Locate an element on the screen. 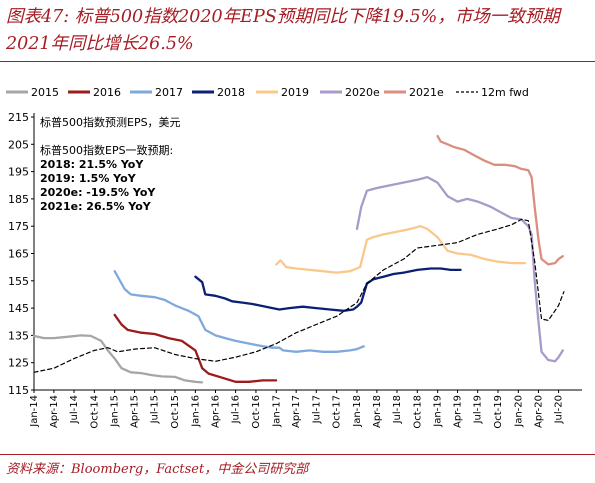 The width and height of the screenshot is (595, 483). series-line-2019 is located at coordinates (401, 249).